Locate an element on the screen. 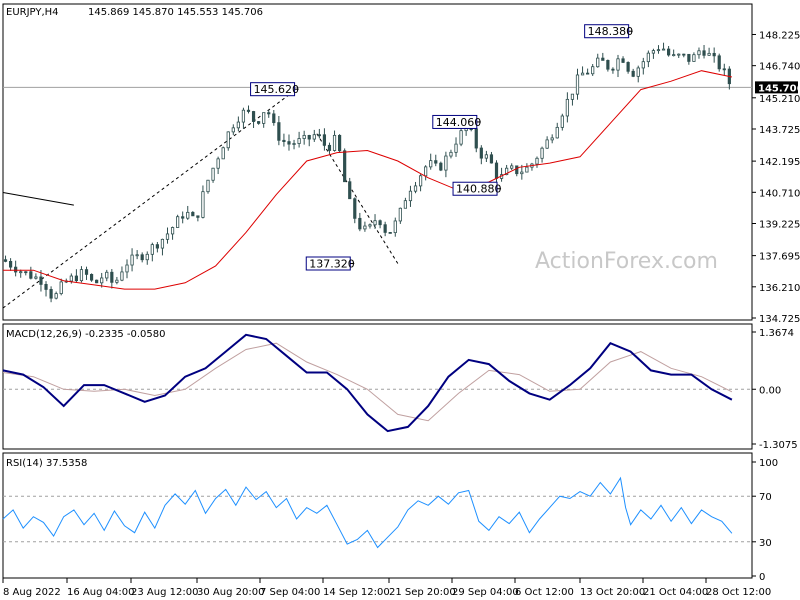 The height and width of the screenshot is (600, 800). time-tick-label: 14 Sep 12:00 is located at coordinates (356, 592).